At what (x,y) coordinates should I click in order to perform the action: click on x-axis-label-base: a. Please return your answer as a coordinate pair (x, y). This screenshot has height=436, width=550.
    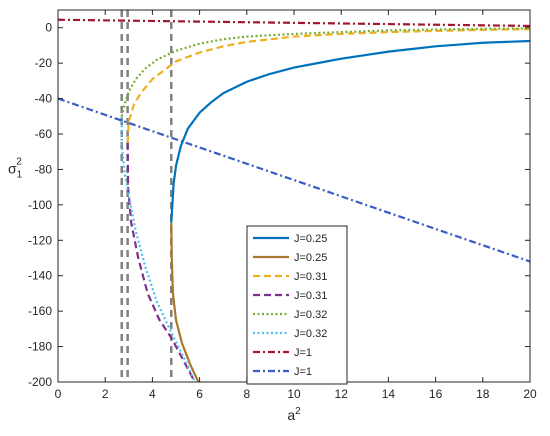
    Looking at the image, I should click on (291, 415).